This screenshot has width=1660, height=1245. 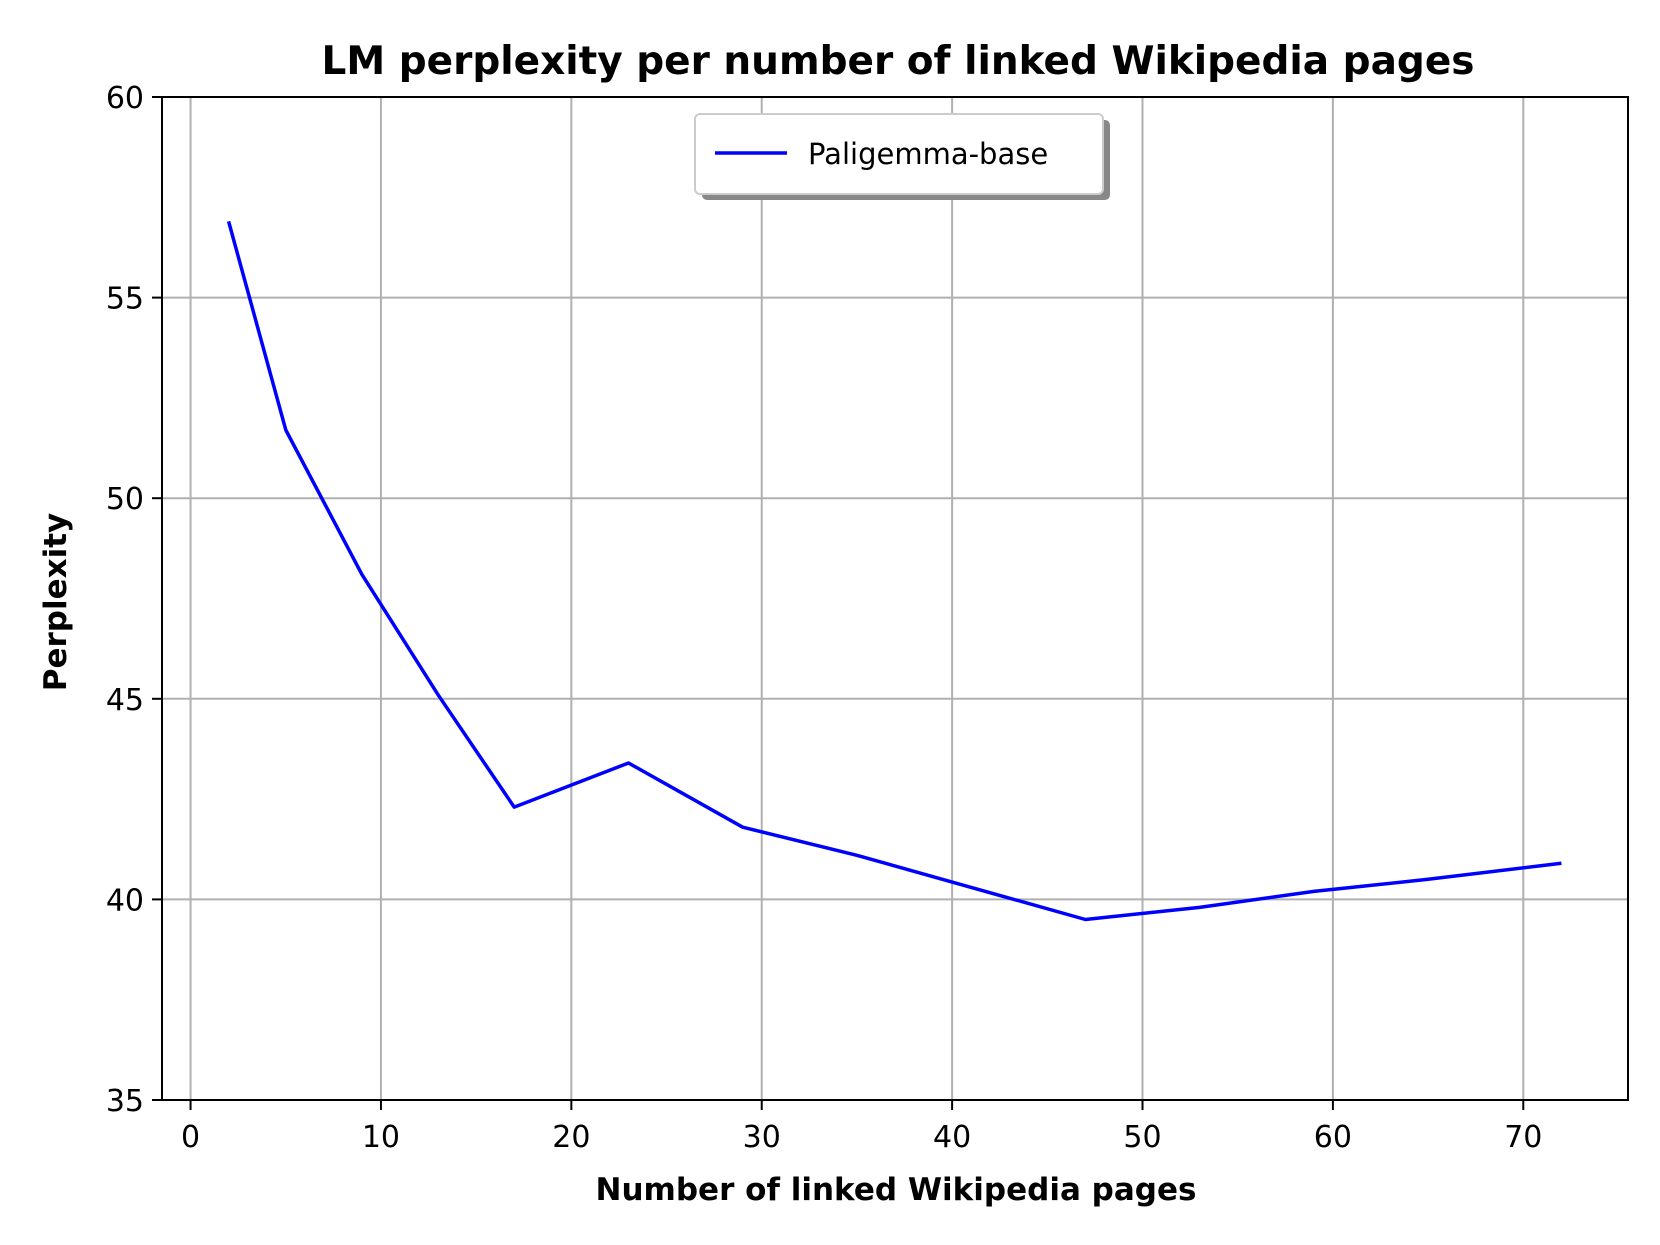 I want to click on y-tick-label: 50, so click(x=125, y=499).